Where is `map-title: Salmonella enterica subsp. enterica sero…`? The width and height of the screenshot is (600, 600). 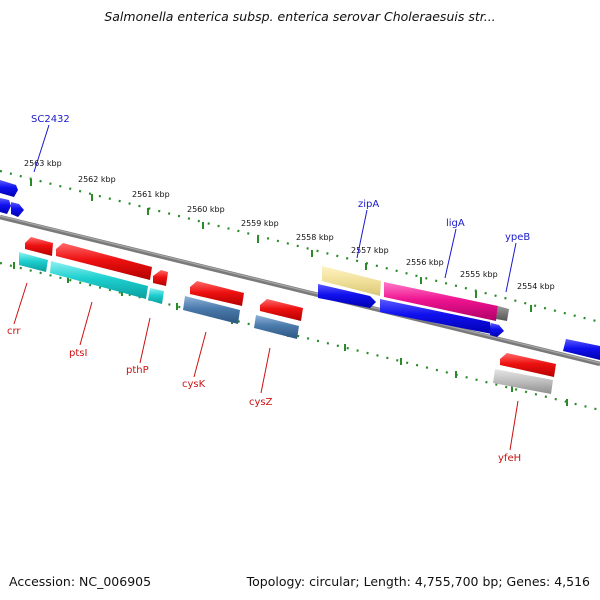 map-title: Salmonella enterica subsp. enterica sero… is located at coordinates (300, 16).